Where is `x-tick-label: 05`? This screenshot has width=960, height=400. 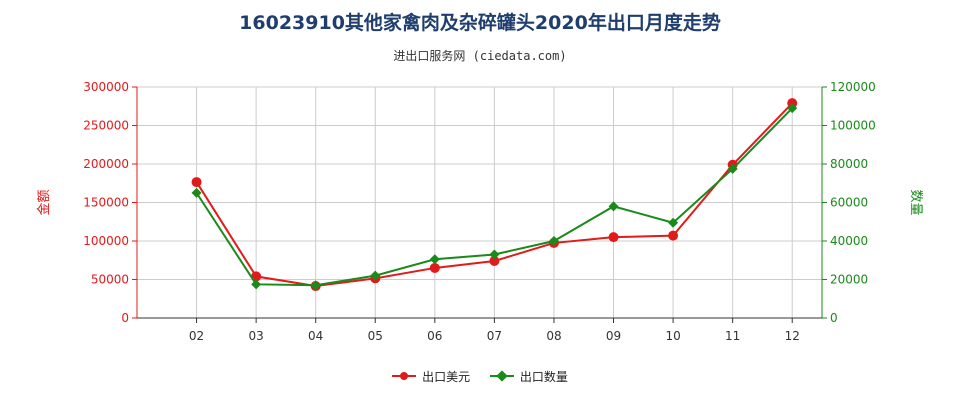
x-tick-label: 05 is located at coordinates (375, 336).